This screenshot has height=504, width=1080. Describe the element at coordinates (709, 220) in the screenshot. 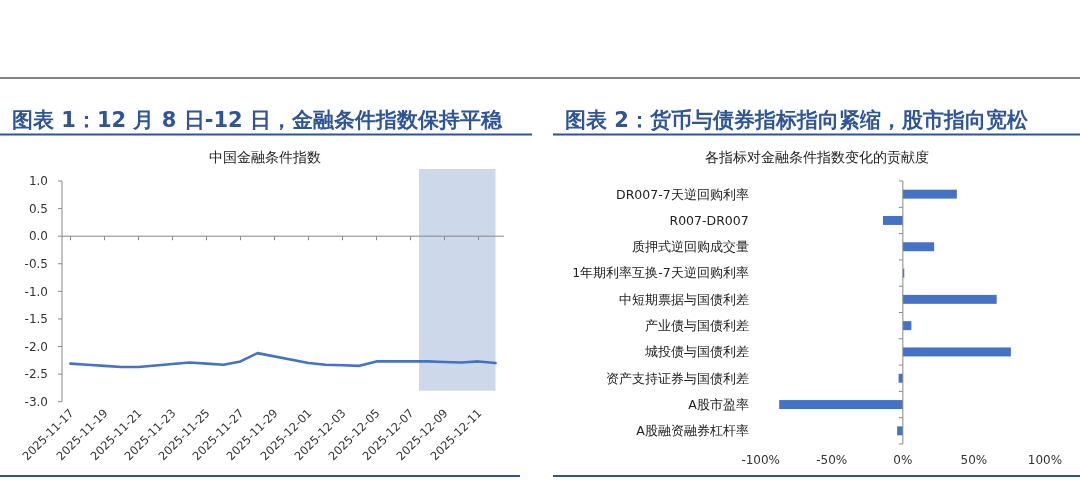

I see `y-tick-label: R007-DR007` at that location.